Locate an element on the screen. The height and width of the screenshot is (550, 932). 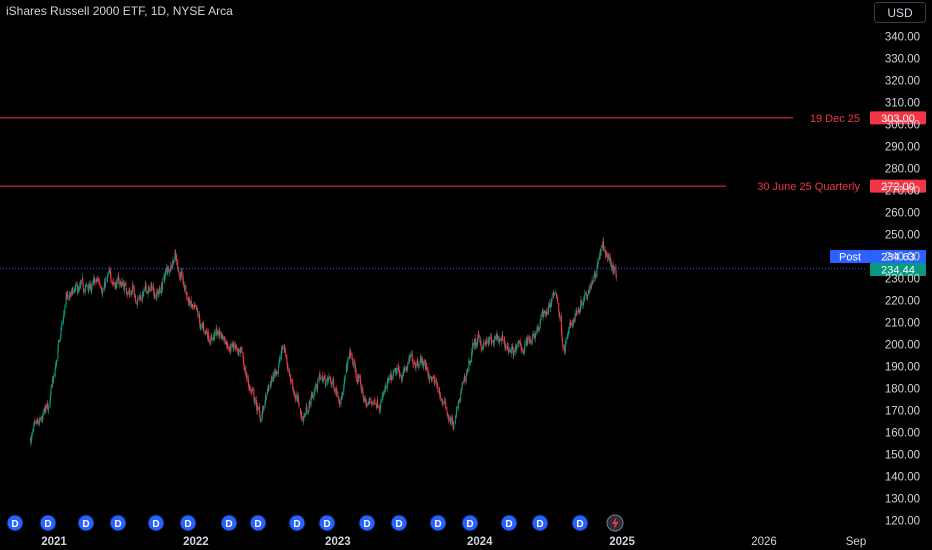
y-tick-label: 150.00 is located at coordinates (902, 456).